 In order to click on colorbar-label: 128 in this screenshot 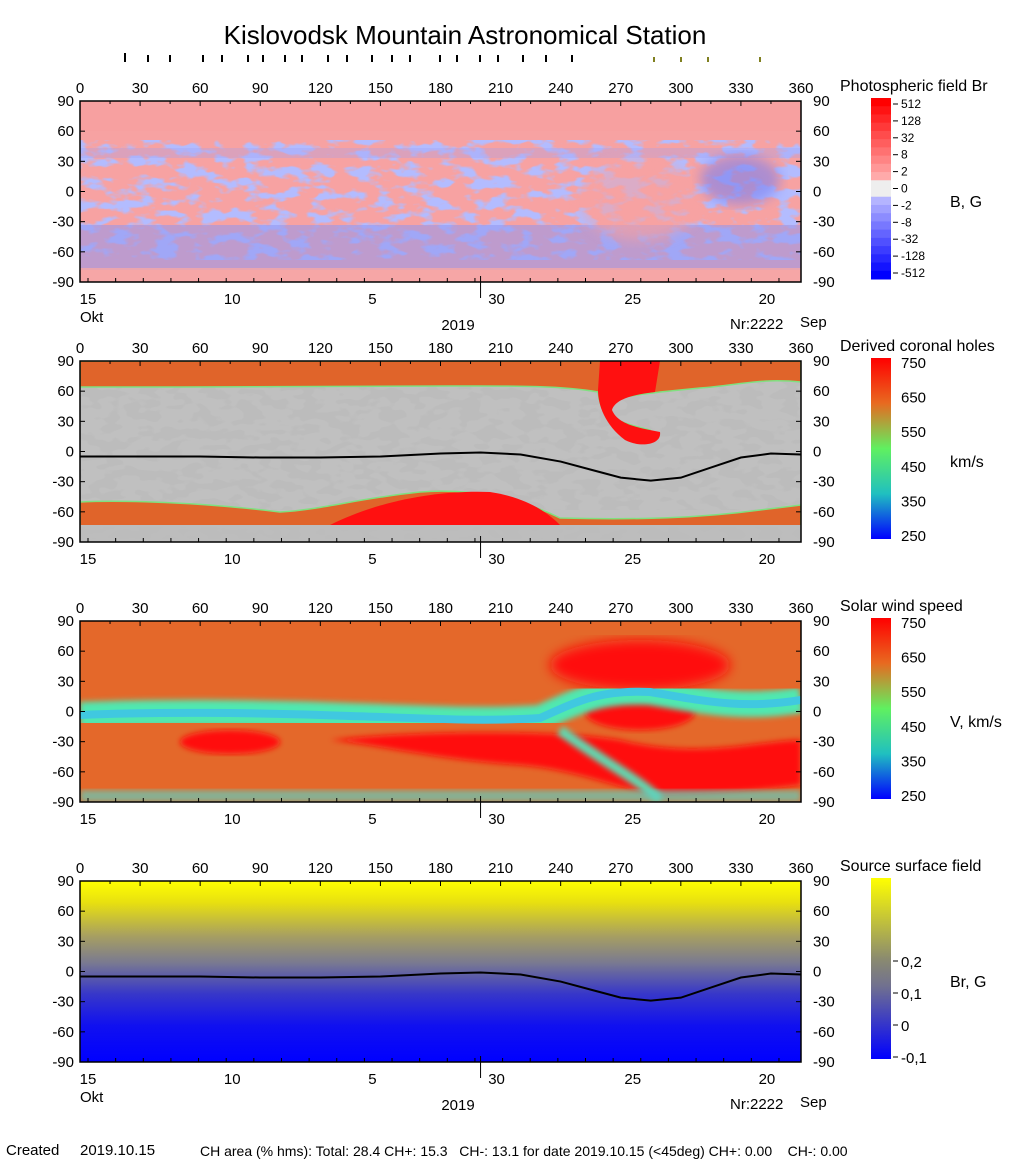, I will do `click(911, 121)`.